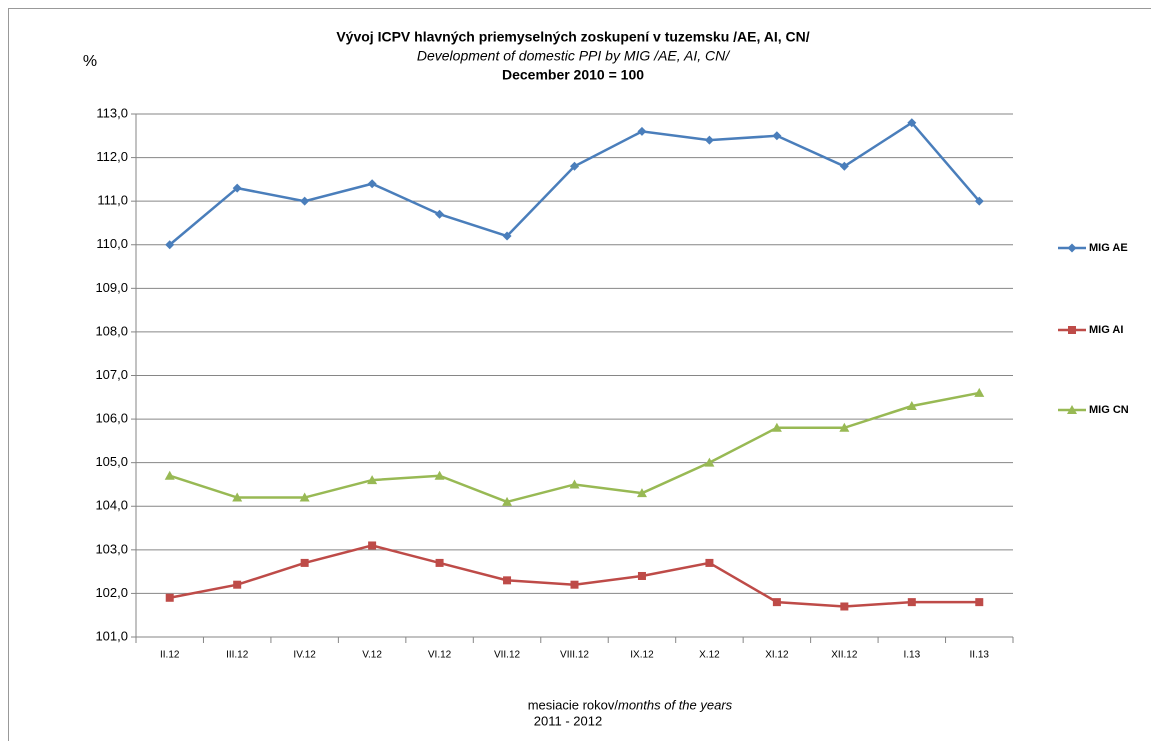 The image size is (1151, 741). What do you see at coordinates (980, 655) in the screenshot?
I see `x-tick-label: II.13` at bounding box center [980, 655].